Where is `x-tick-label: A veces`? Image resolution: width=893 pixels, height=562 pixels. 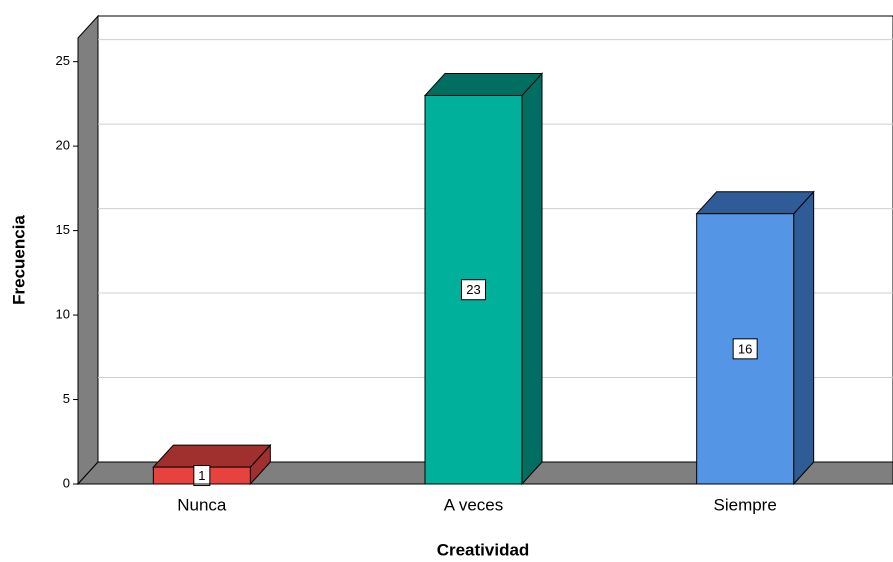 x-tick-label: A veces is located at coordinates (474, 504).